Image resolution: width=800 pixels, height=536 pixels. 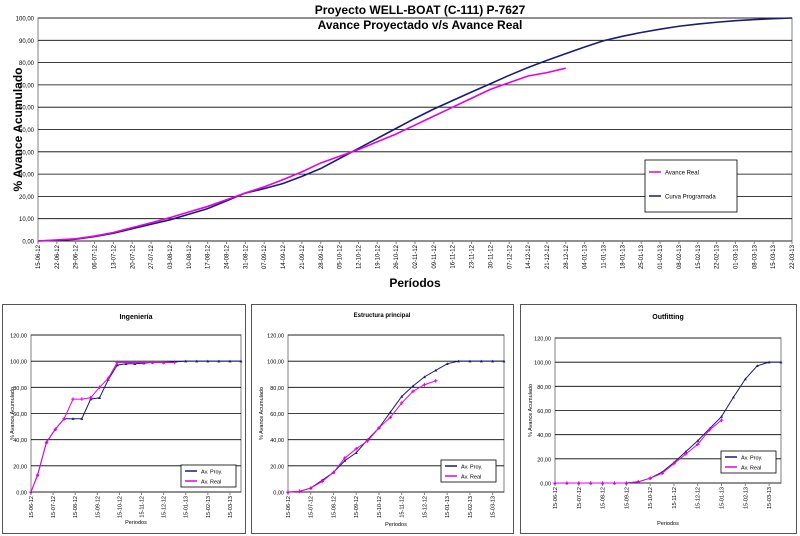 I want to click on series-line-real, so click(x=361, y=436).